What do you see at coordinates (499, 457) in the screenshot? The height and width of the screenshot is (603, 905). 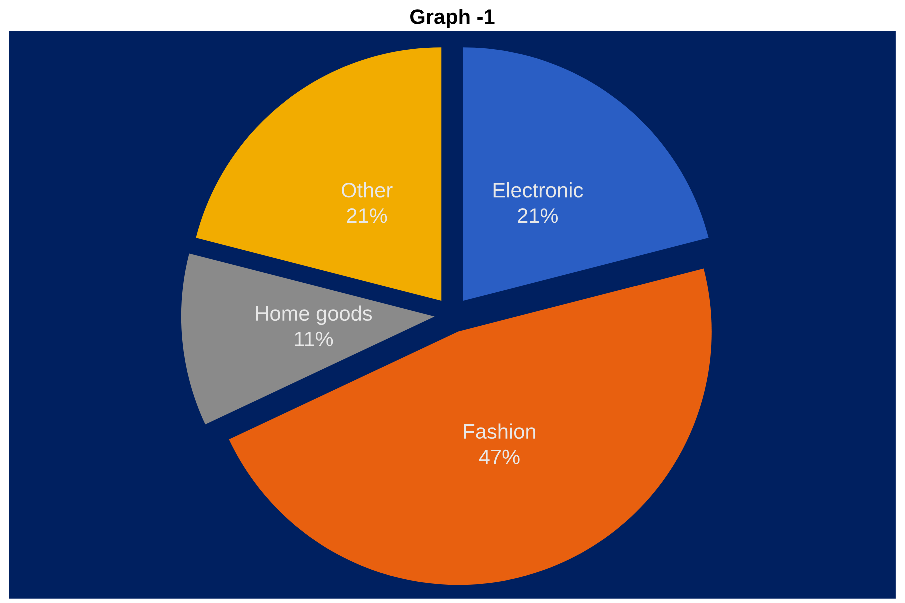 I see `data-label: 47%` at bounding box center [499, 457].